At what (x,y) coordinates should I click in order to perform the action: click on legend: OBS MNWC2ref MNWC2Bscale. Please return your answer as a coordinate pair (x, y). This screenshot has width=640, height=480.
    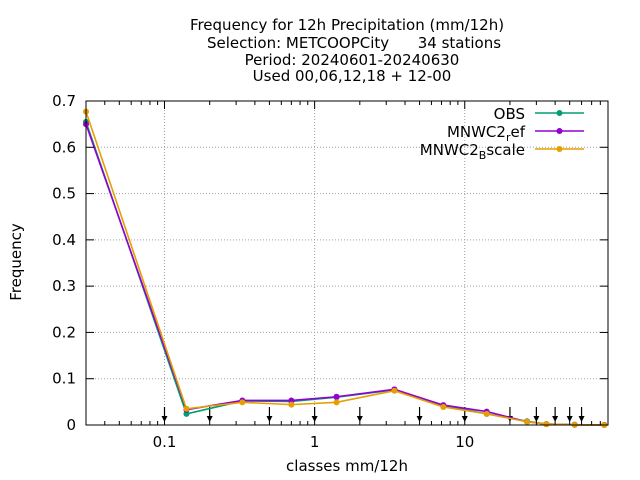
    Looking at the image, I should click on (502, 133).